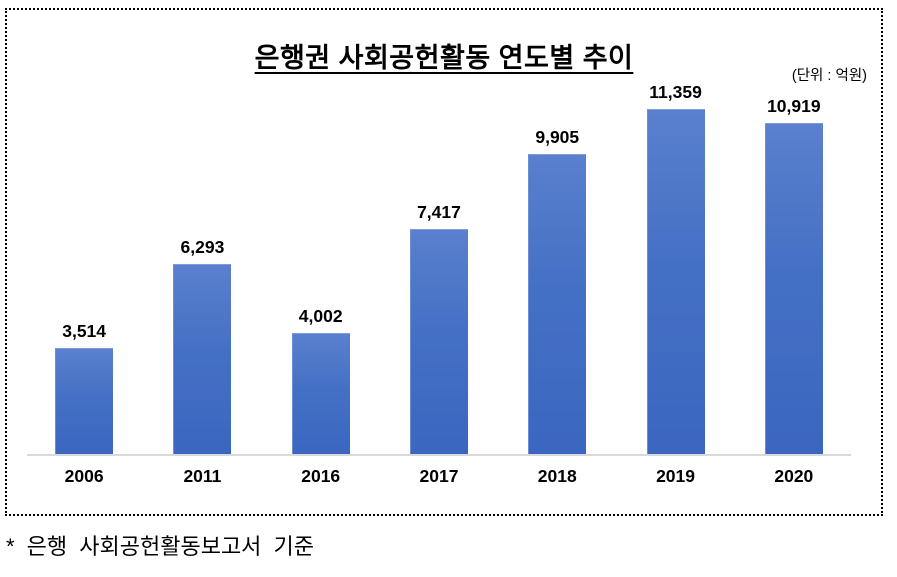 This screenshot has width=897, height=577. I want to click on bar-stack: 11,359, so click(675, 268).